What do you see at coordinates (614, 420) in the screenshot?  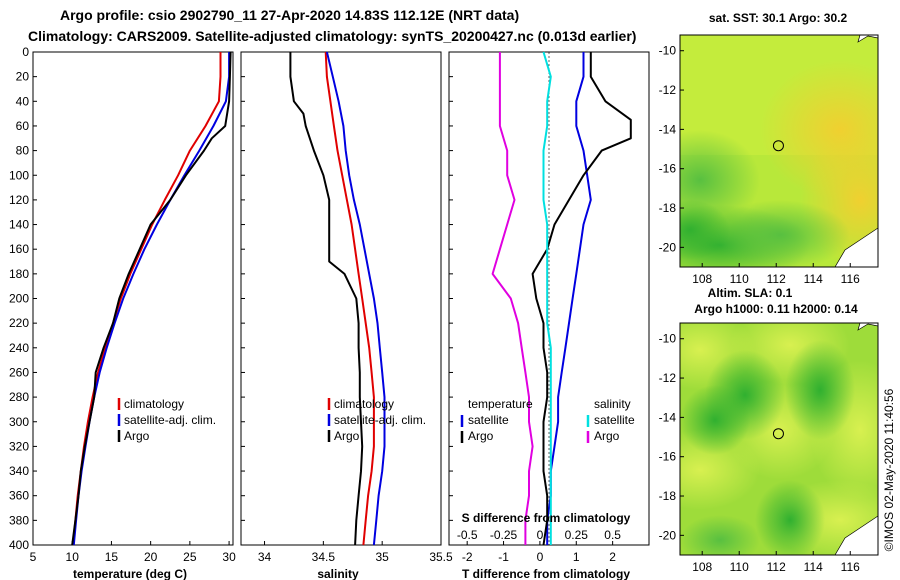 I see `legend-s-satellite: satellite` at bounding box center [614, 420].